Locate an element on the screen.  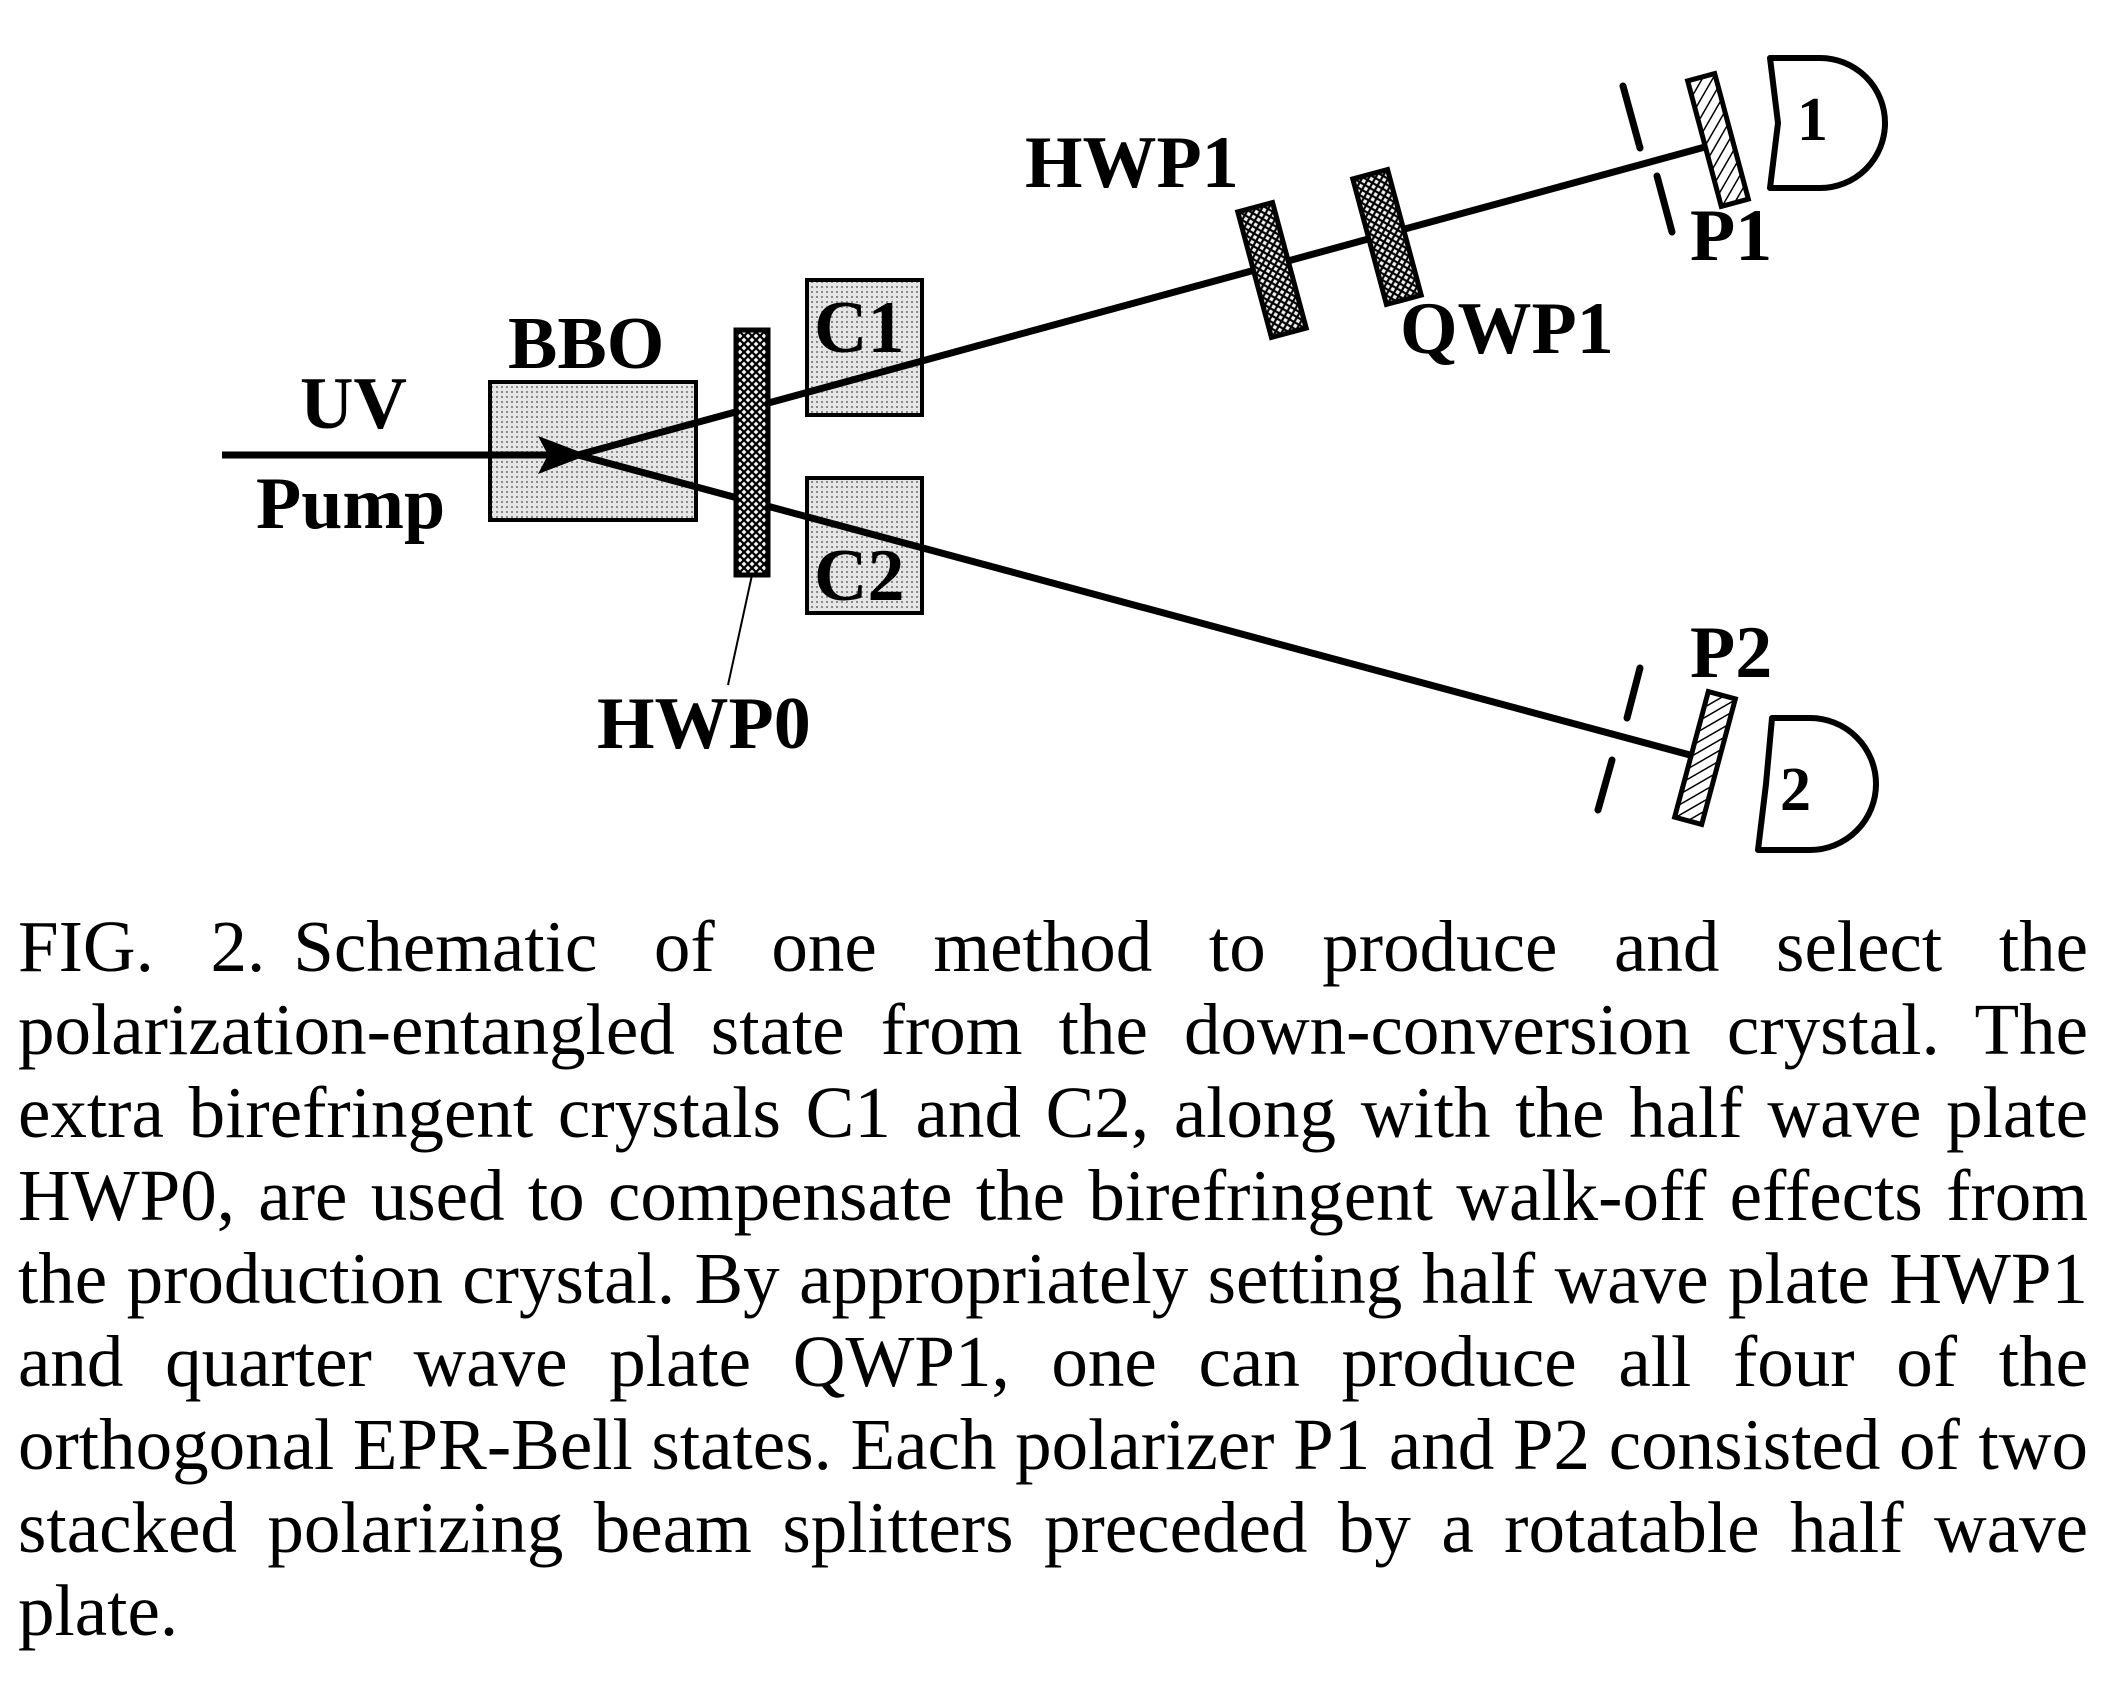
hwp0-plate is located at coordinates (752, 452).